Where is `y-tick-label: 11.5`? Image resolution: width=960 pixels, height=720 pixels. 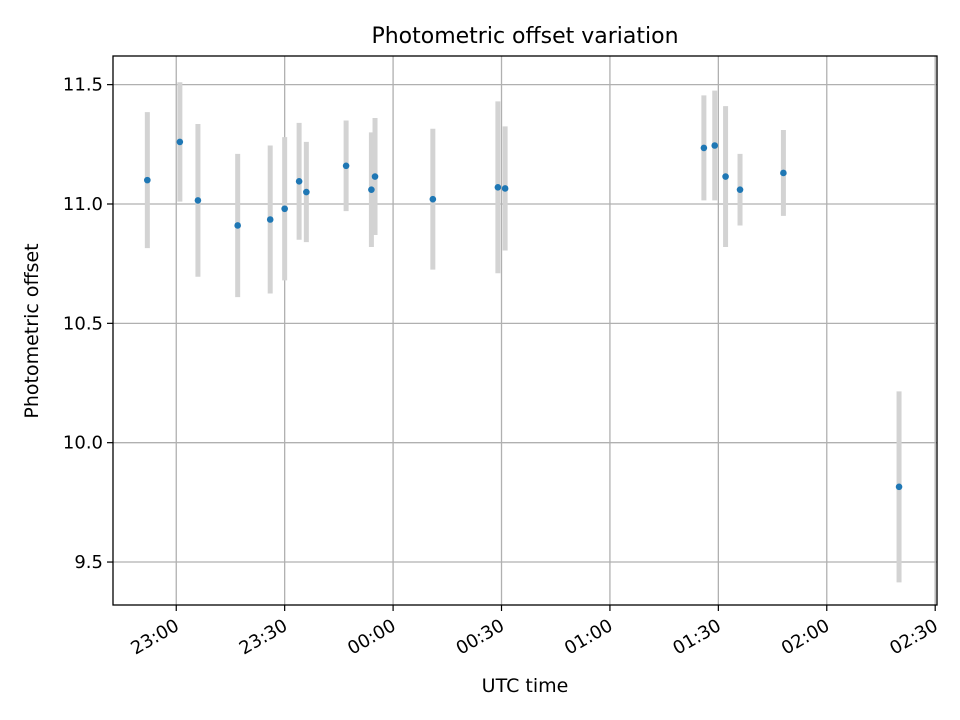 y-tick-label: 11.5 is located at coordinates (83, 85).